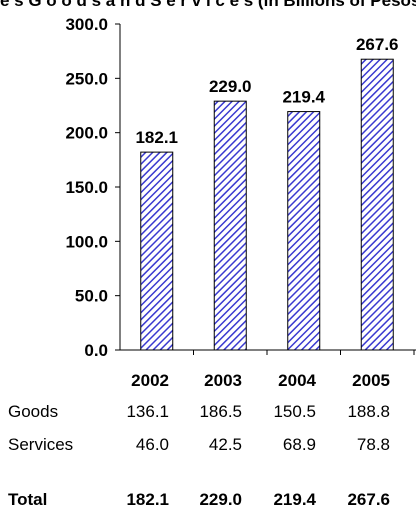  I want to click on total-row-label: Total, so click(28, 499).